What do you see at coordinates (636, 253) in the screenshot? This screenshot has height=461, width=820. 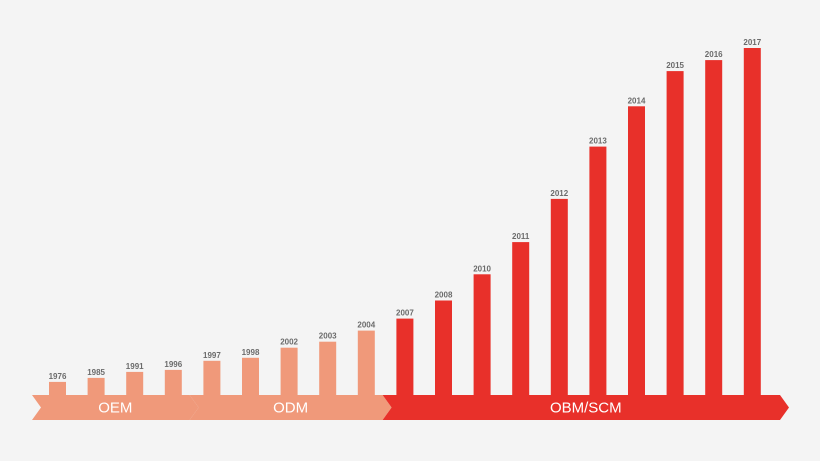 I see `bar-2014` at bounding box center [636, 253].